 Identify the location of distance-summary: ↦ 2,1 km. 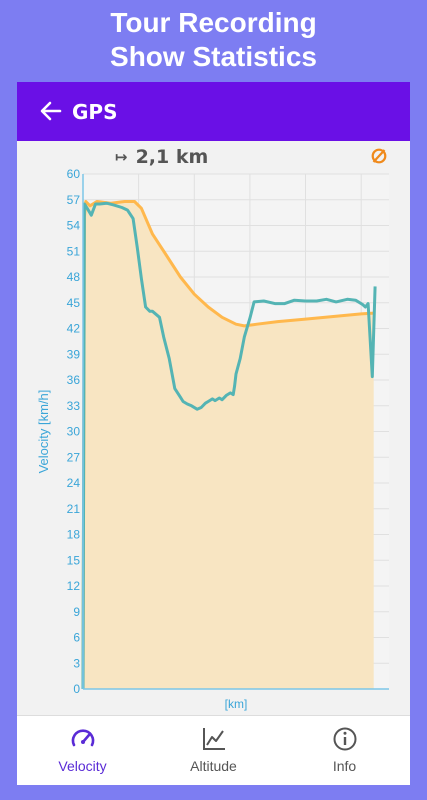
(161, 157).